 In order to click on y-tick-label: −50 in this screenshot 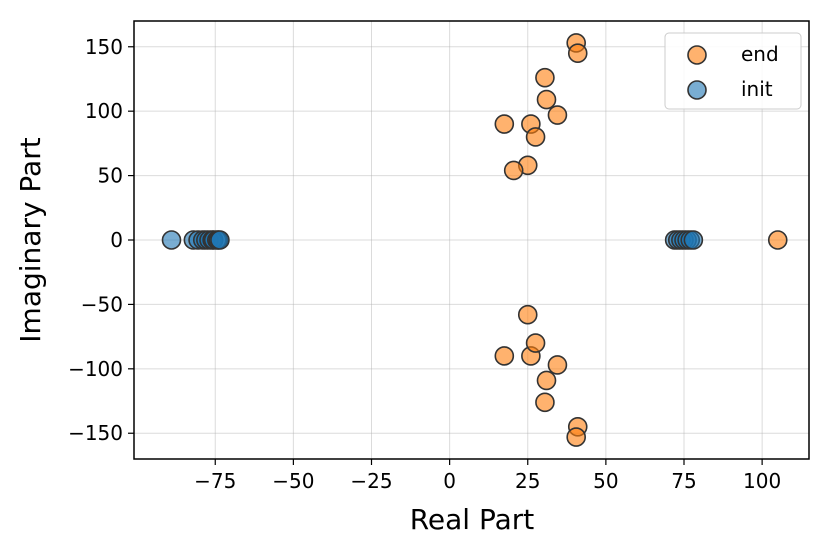, I will do `click(102, 304)`.